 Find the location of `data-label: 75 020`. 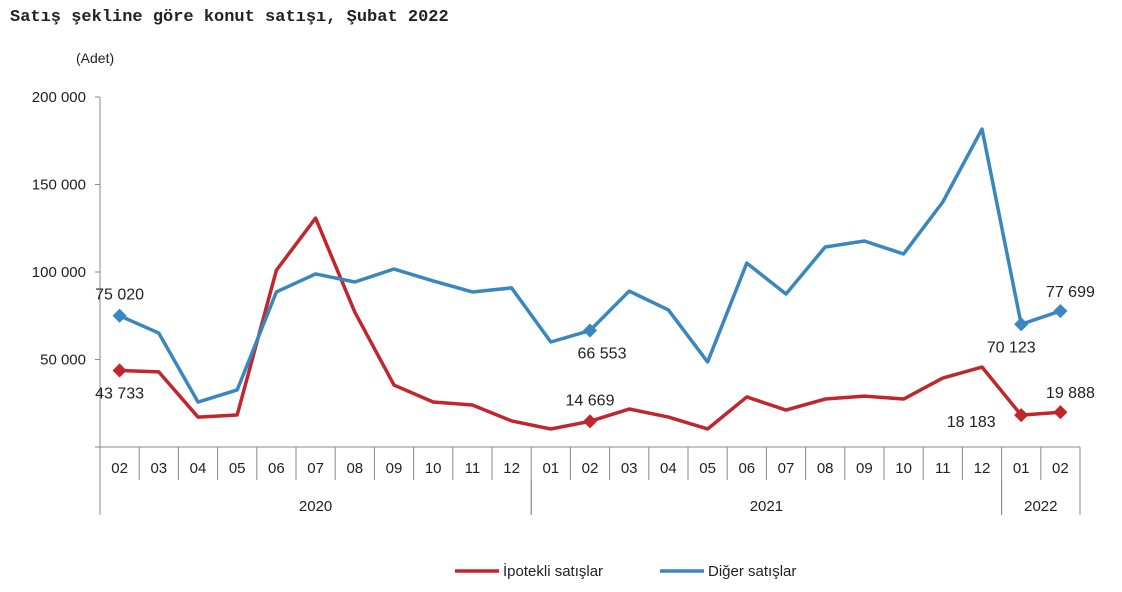

data-label: 75 020 is located at coordinates (119, 295).